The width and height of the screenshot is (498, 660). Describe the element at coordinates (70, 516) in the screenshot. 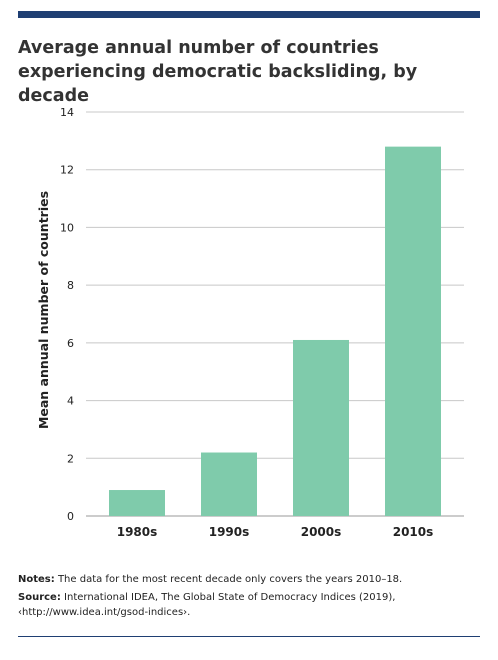

I see `y-tick-label: 0` at that location.